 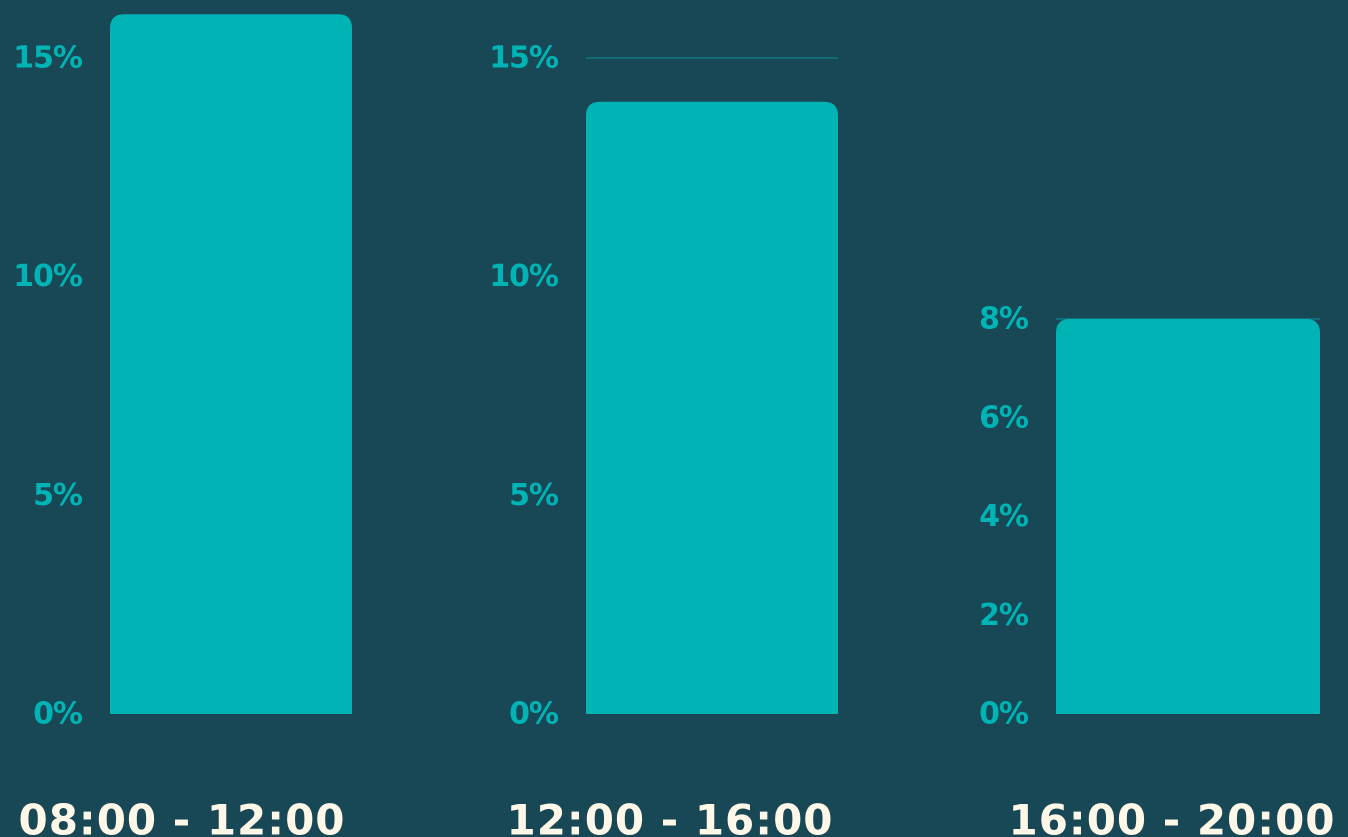 I want to click on y-tick-label: 4%, so click(x=1004, y=516).